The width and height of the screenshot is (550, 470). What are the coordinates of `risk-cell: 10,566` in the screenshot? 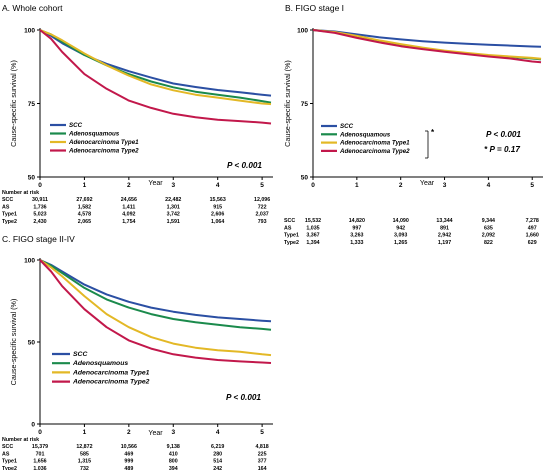 It's located at (129, 447).